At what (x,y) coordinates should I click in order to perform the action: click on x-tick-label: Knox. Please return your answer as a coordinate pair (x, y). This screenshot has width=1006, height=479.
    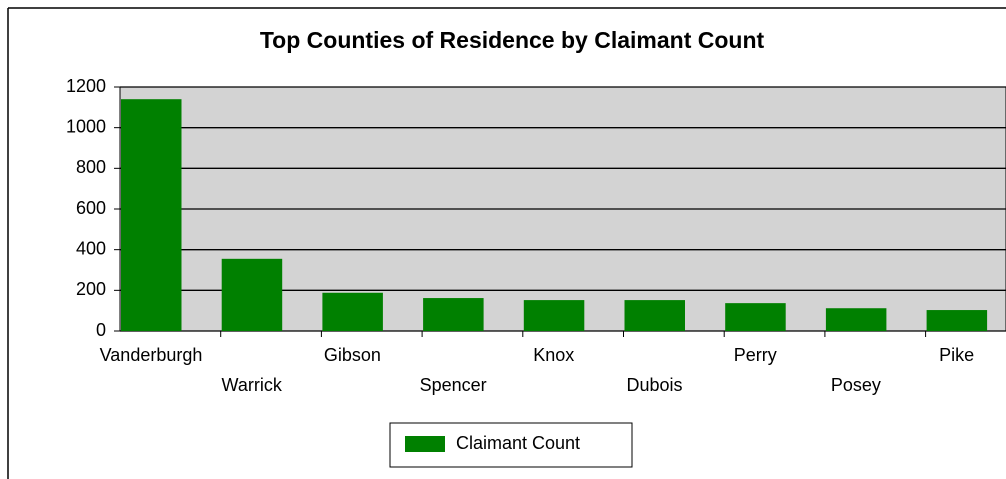
    Looking at the image, I should click on (553, 355).